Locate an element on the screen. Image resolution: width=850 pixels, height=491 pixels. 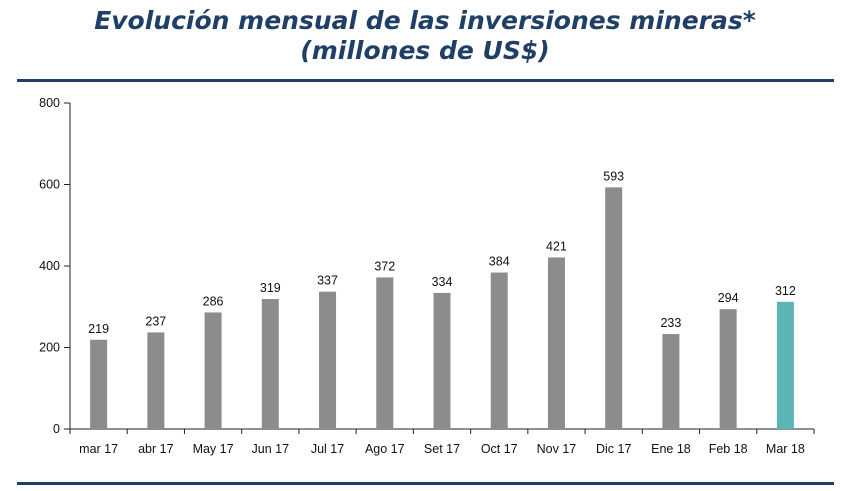
y-tick-label: 400 is located at coordinates (49, 266).